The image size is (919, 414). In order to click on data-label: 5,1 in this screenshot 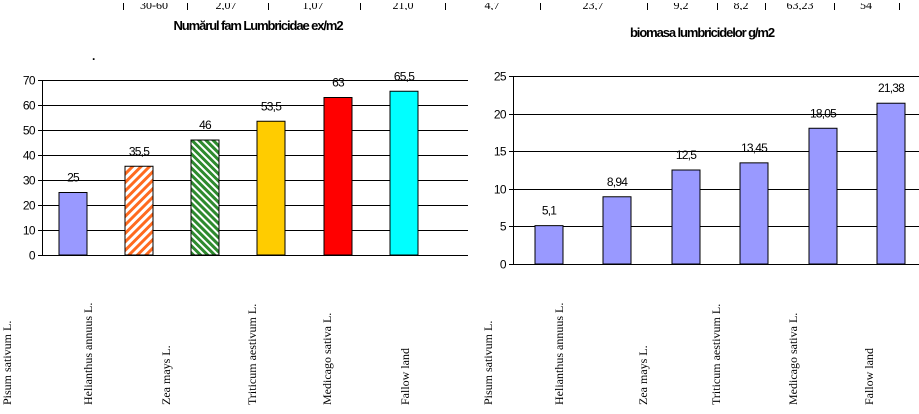, I will do `click(549, 211)`.